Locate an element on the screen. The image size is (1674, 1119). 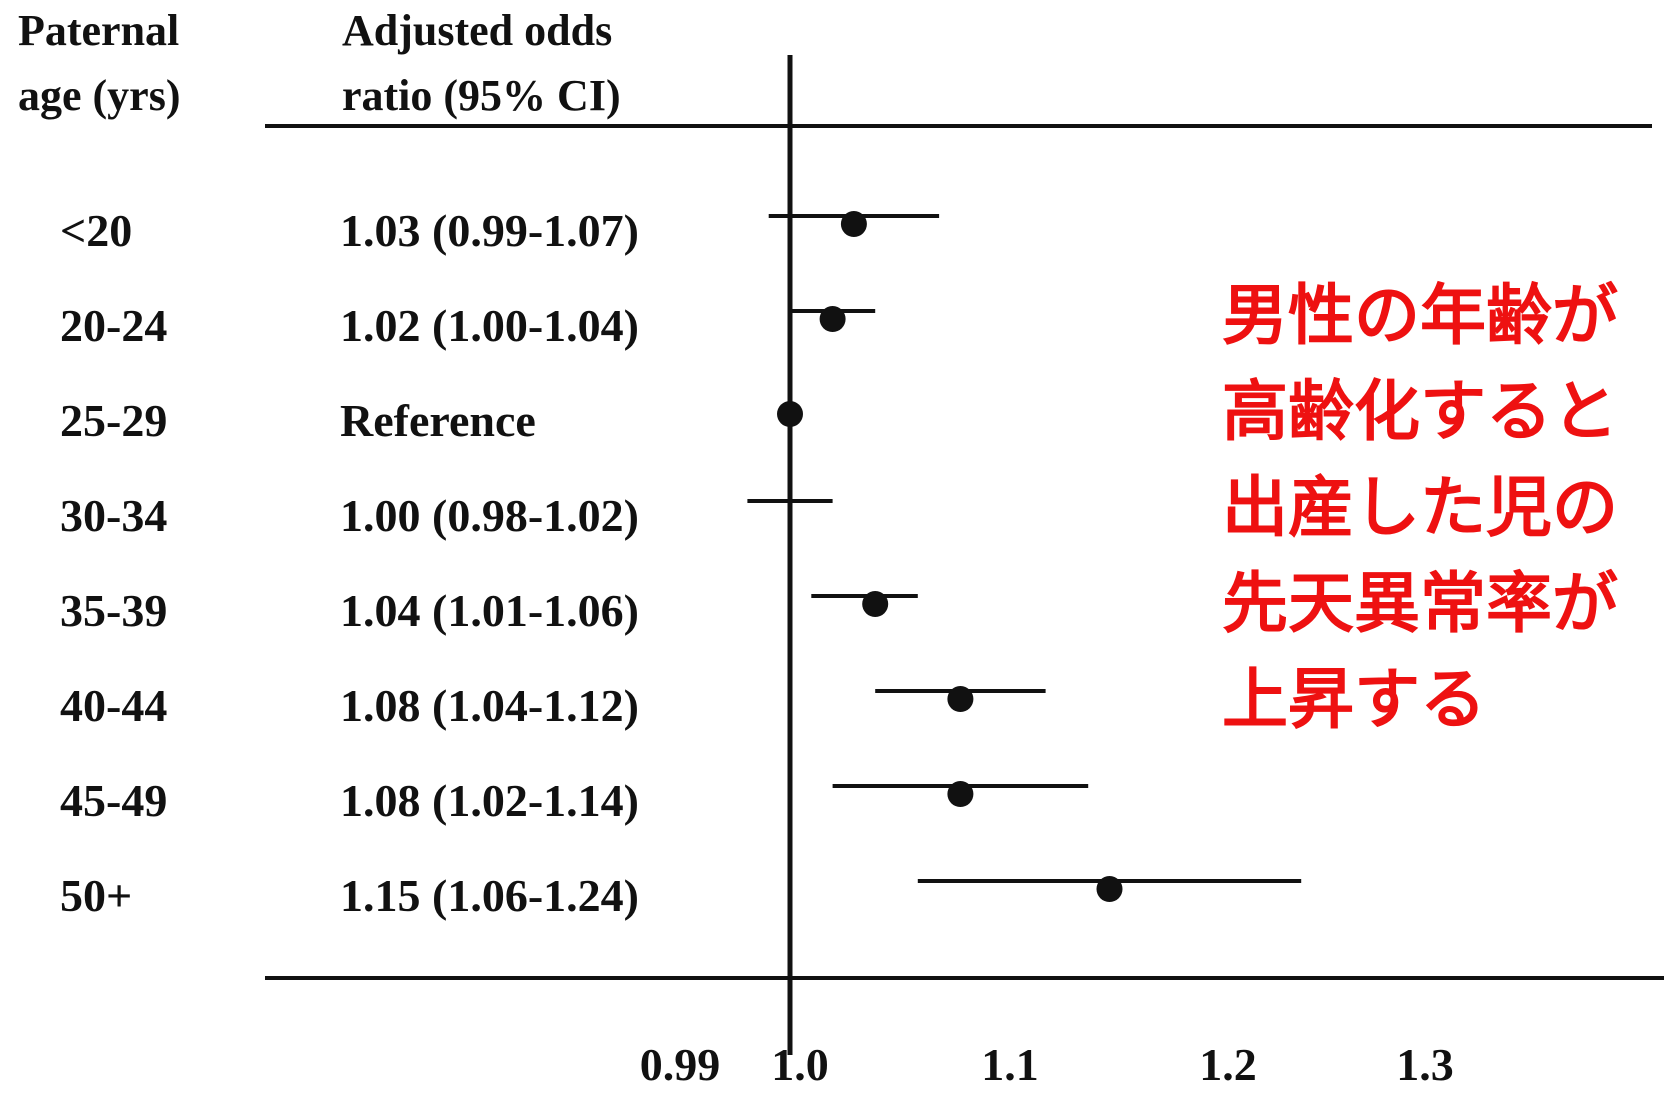
odds-ratio-label: 1.03 (0.99-1.07) is located at coordinates (489, 230).